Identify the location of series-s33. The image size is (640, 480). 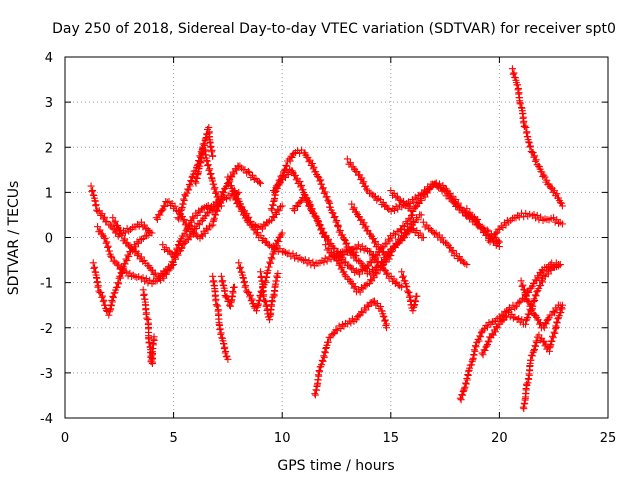
(540, 304).